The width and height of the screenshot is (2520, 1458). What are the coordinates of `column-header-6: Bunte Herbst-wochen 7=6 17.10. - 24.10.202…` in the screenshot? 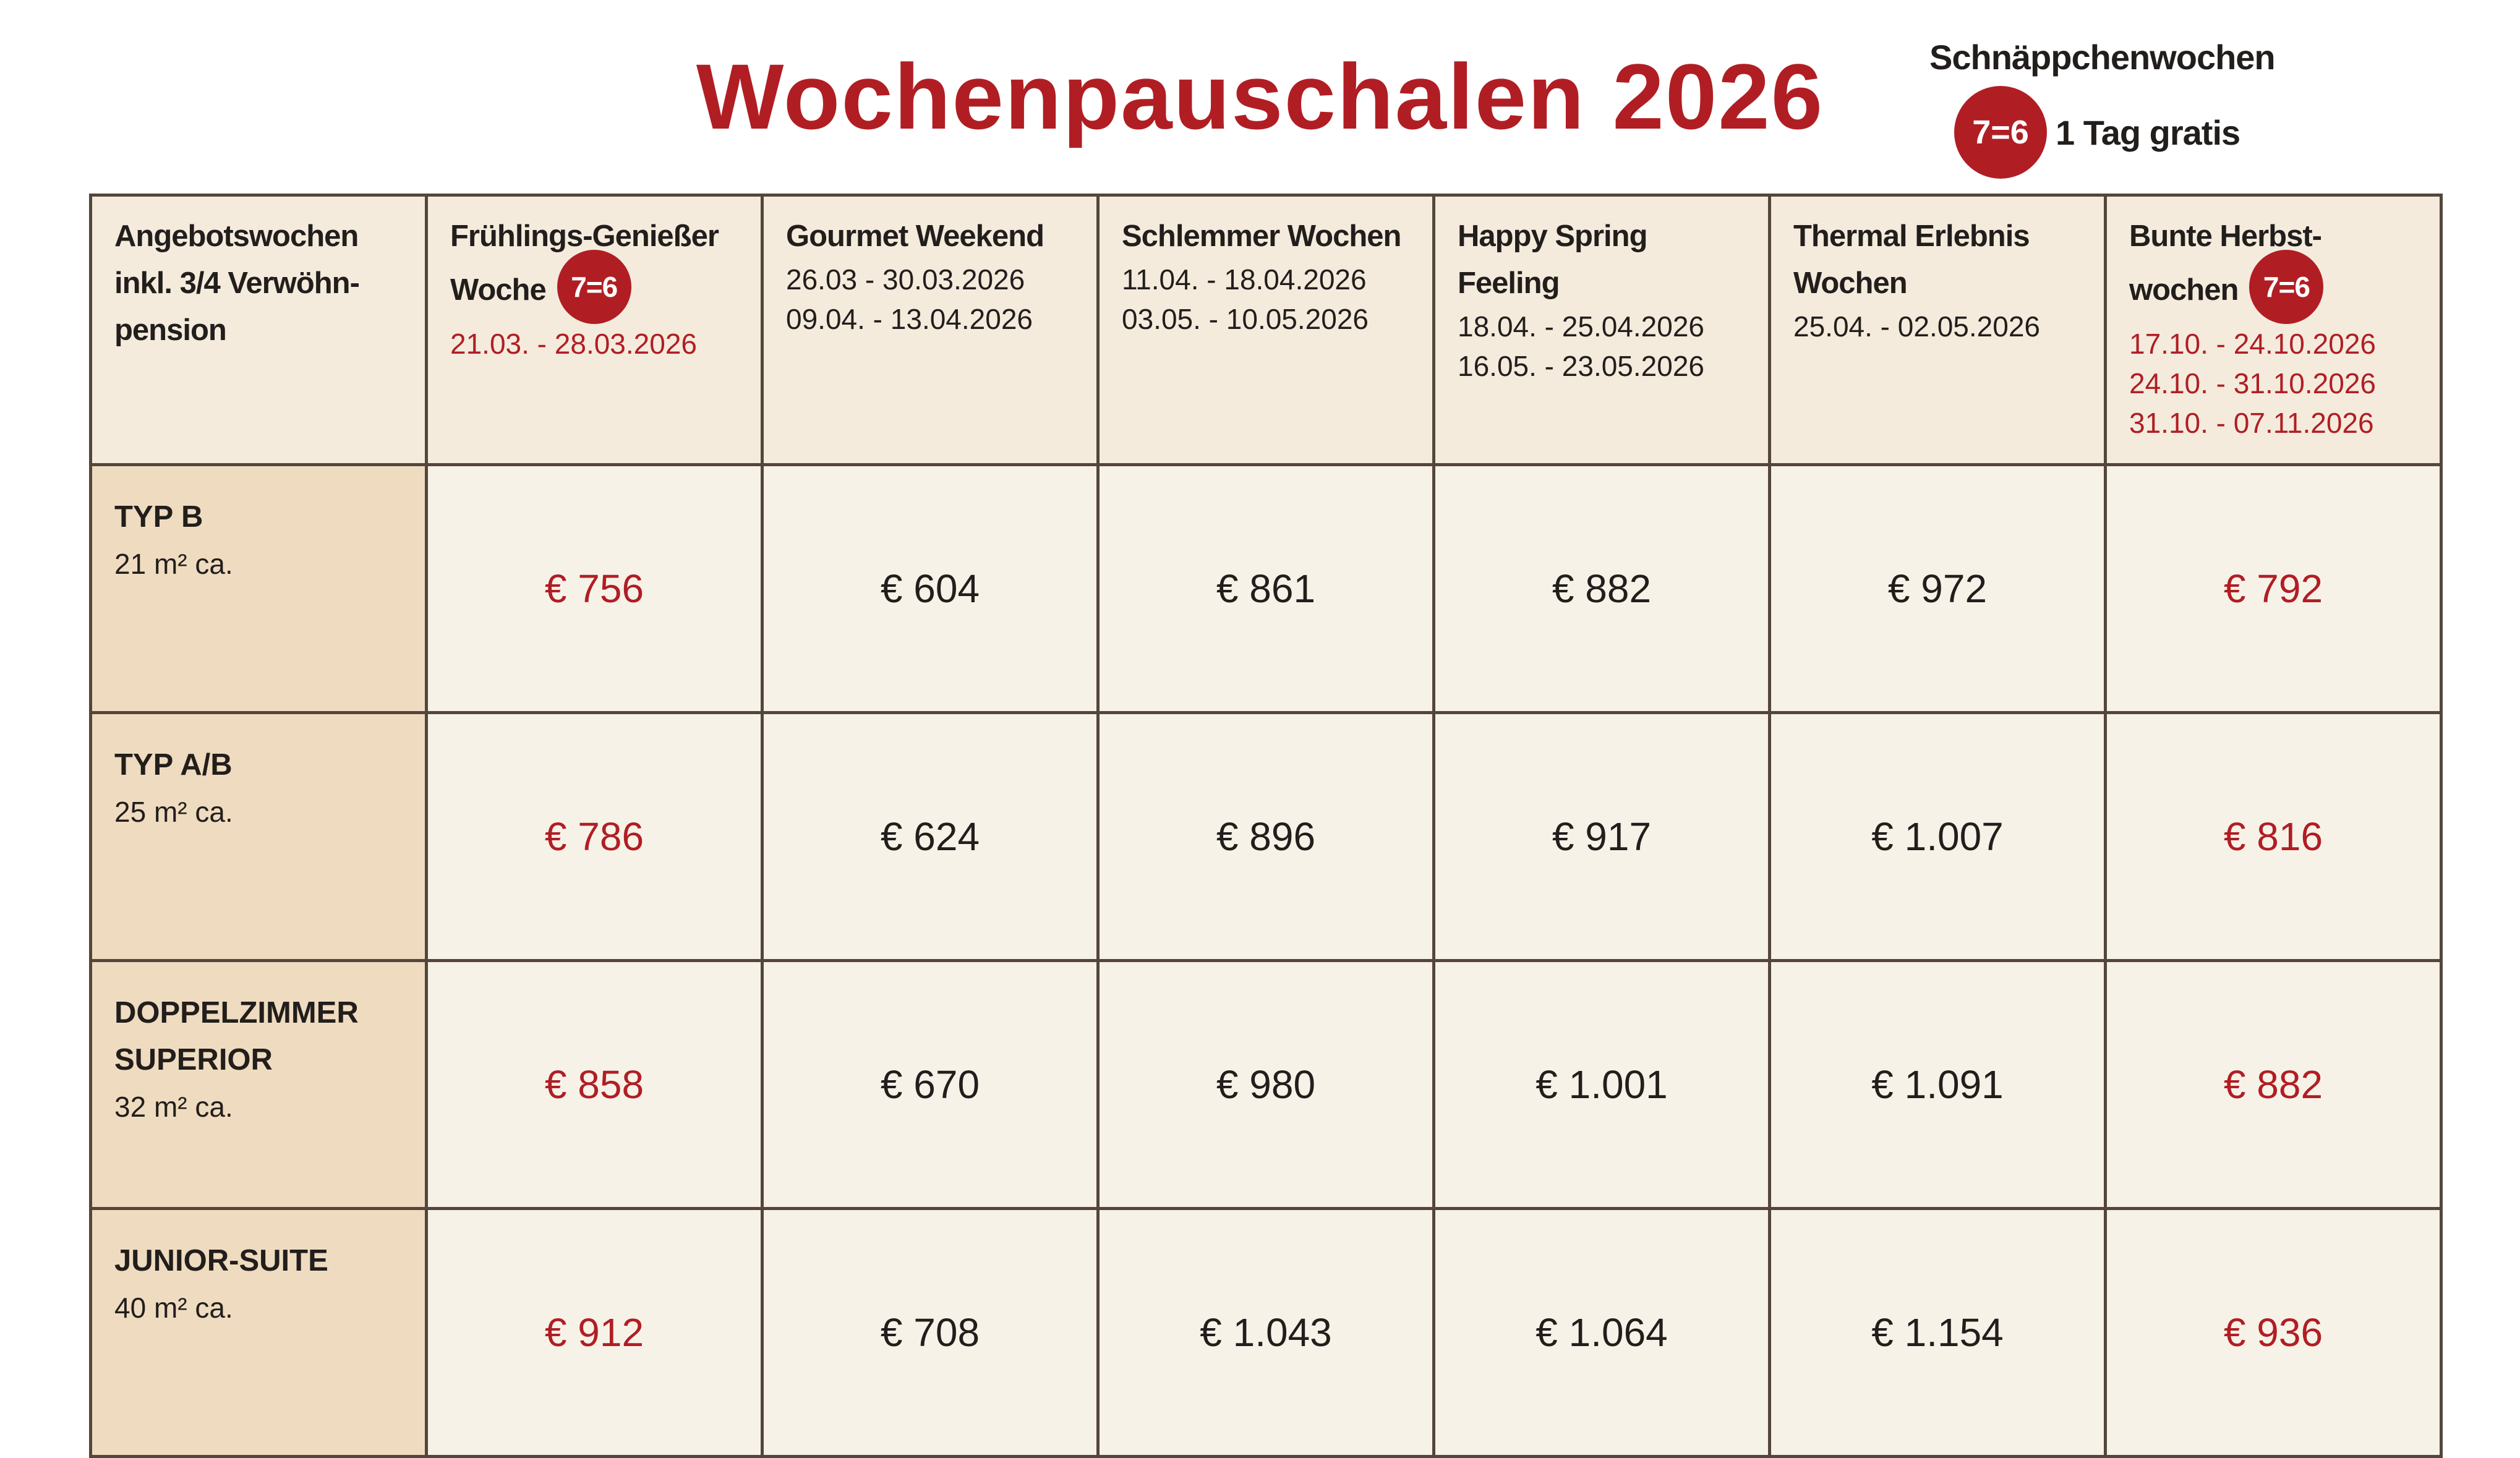 It's located at (2273, 330).